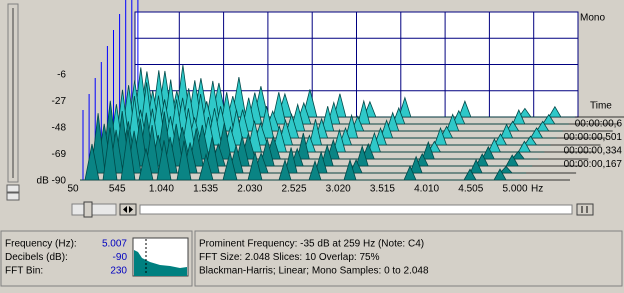 Image resolution: width=624 pixels, height=293 pixels. Describe the element at coordinates (601, 106) in the screenshot. I see `time-axis-label: Time` at that location.